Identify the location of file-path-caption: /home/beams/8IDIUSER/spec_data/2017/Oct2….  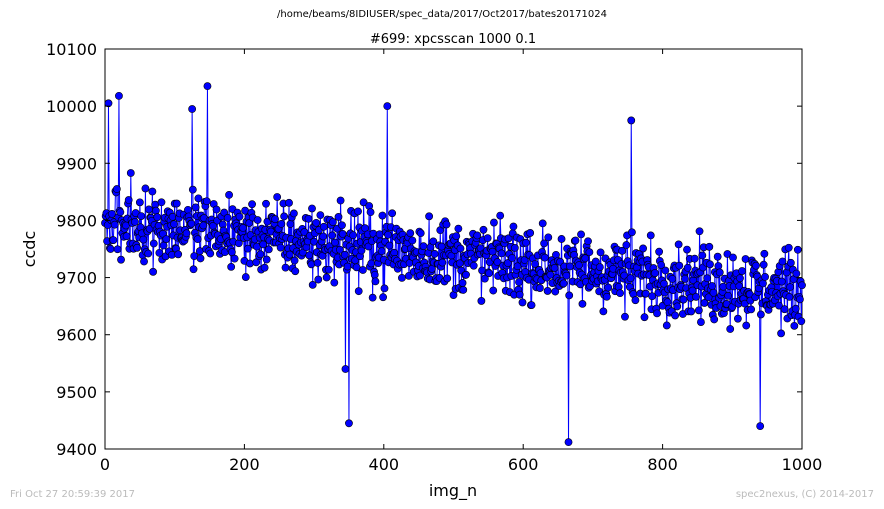
(442, 14).